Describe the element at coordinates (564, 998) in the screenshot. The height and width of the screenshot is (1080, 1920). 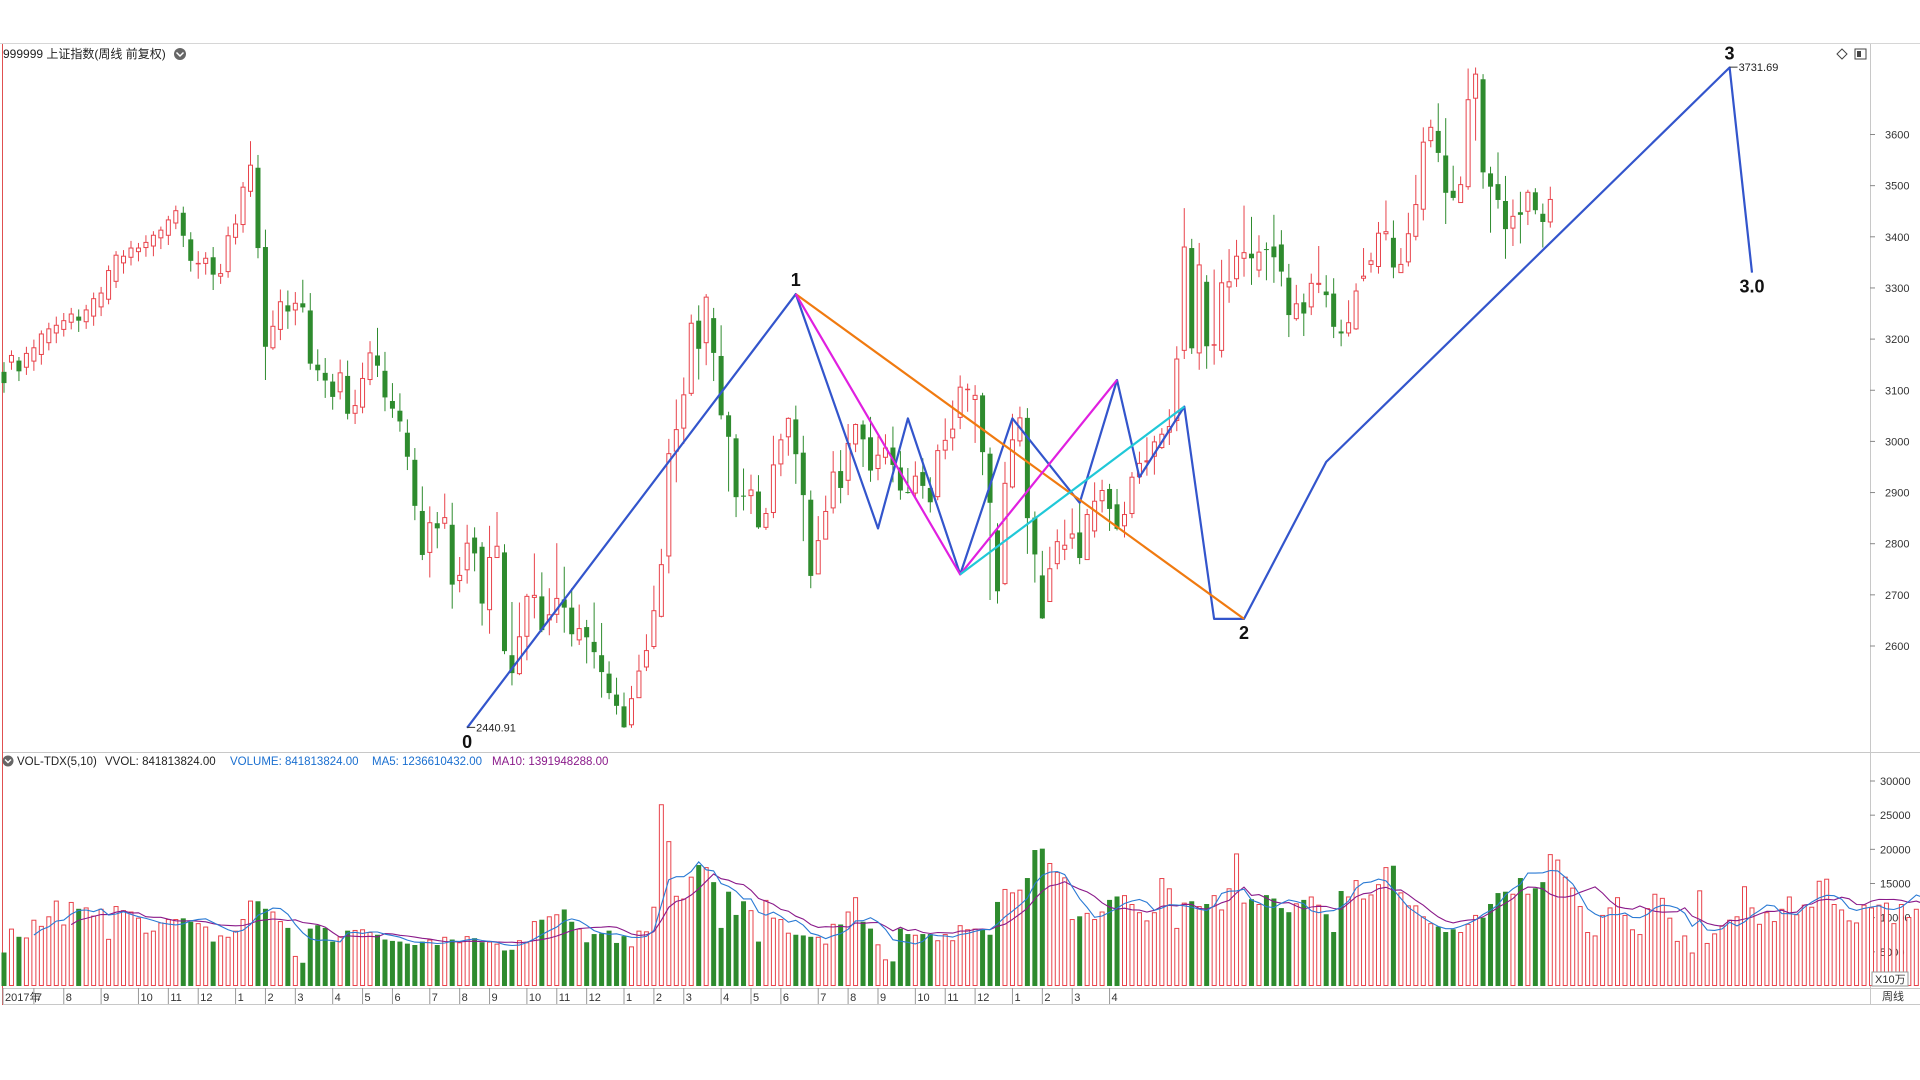
I see `time-tick-label: 11` at that location.